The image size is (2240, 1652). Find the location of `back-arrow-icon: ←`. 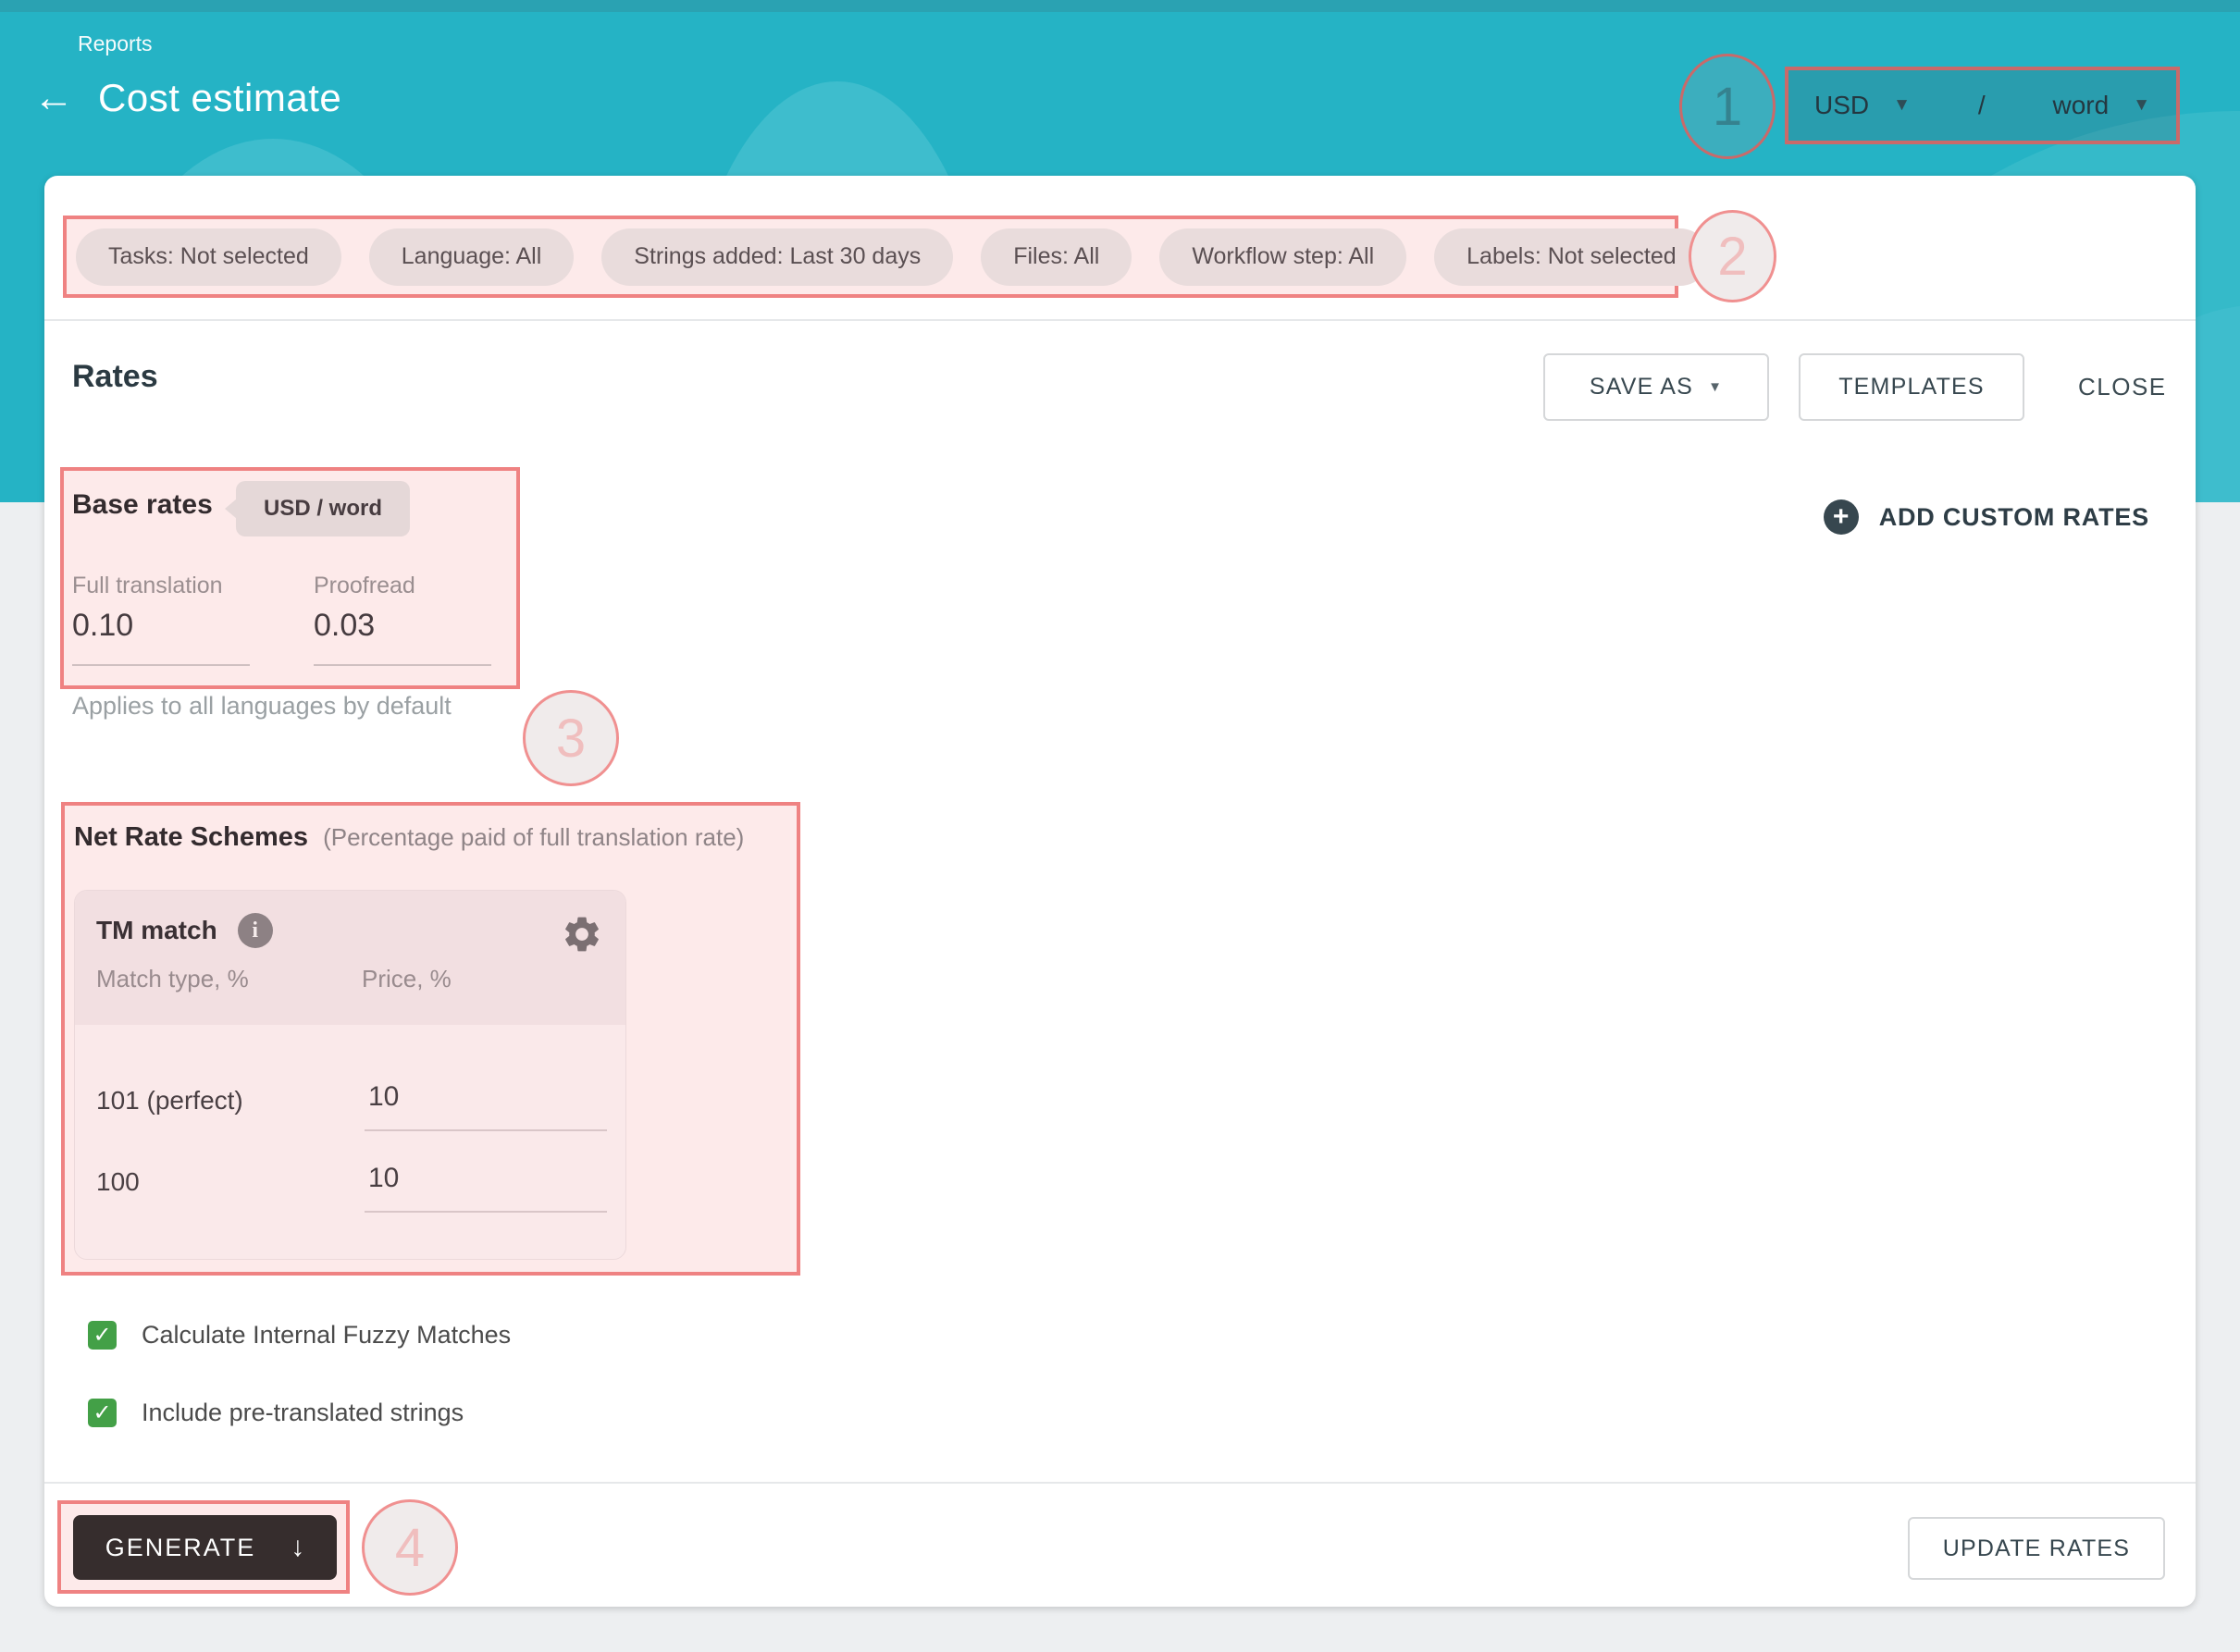

back-arrow-icon: ← is located at coordinates (54, 98).